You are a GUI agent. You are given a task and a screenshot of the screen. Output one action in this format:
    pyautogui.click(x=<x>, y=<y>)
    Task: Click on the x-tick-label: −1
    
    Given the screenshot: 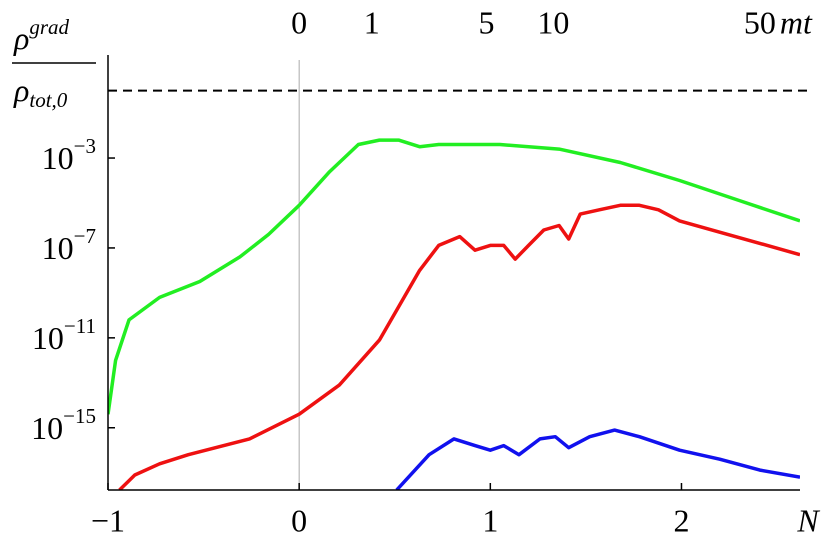 What is the action you would take?
    pyautogui.click(x=108, y=520)
    